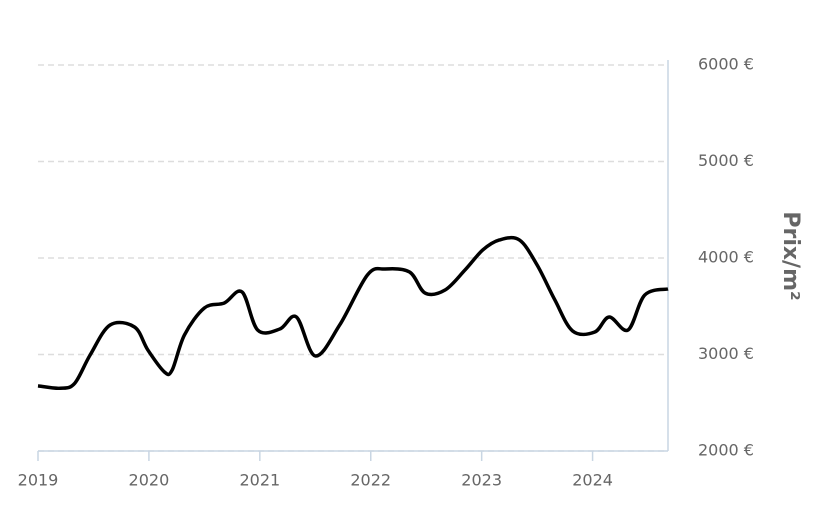 This screenshot has width=816, height=526. What do you see at coordinates (592, 480) in the screenshot?
I see `x-tick-label: 2024` at bounding box center [592, 480].